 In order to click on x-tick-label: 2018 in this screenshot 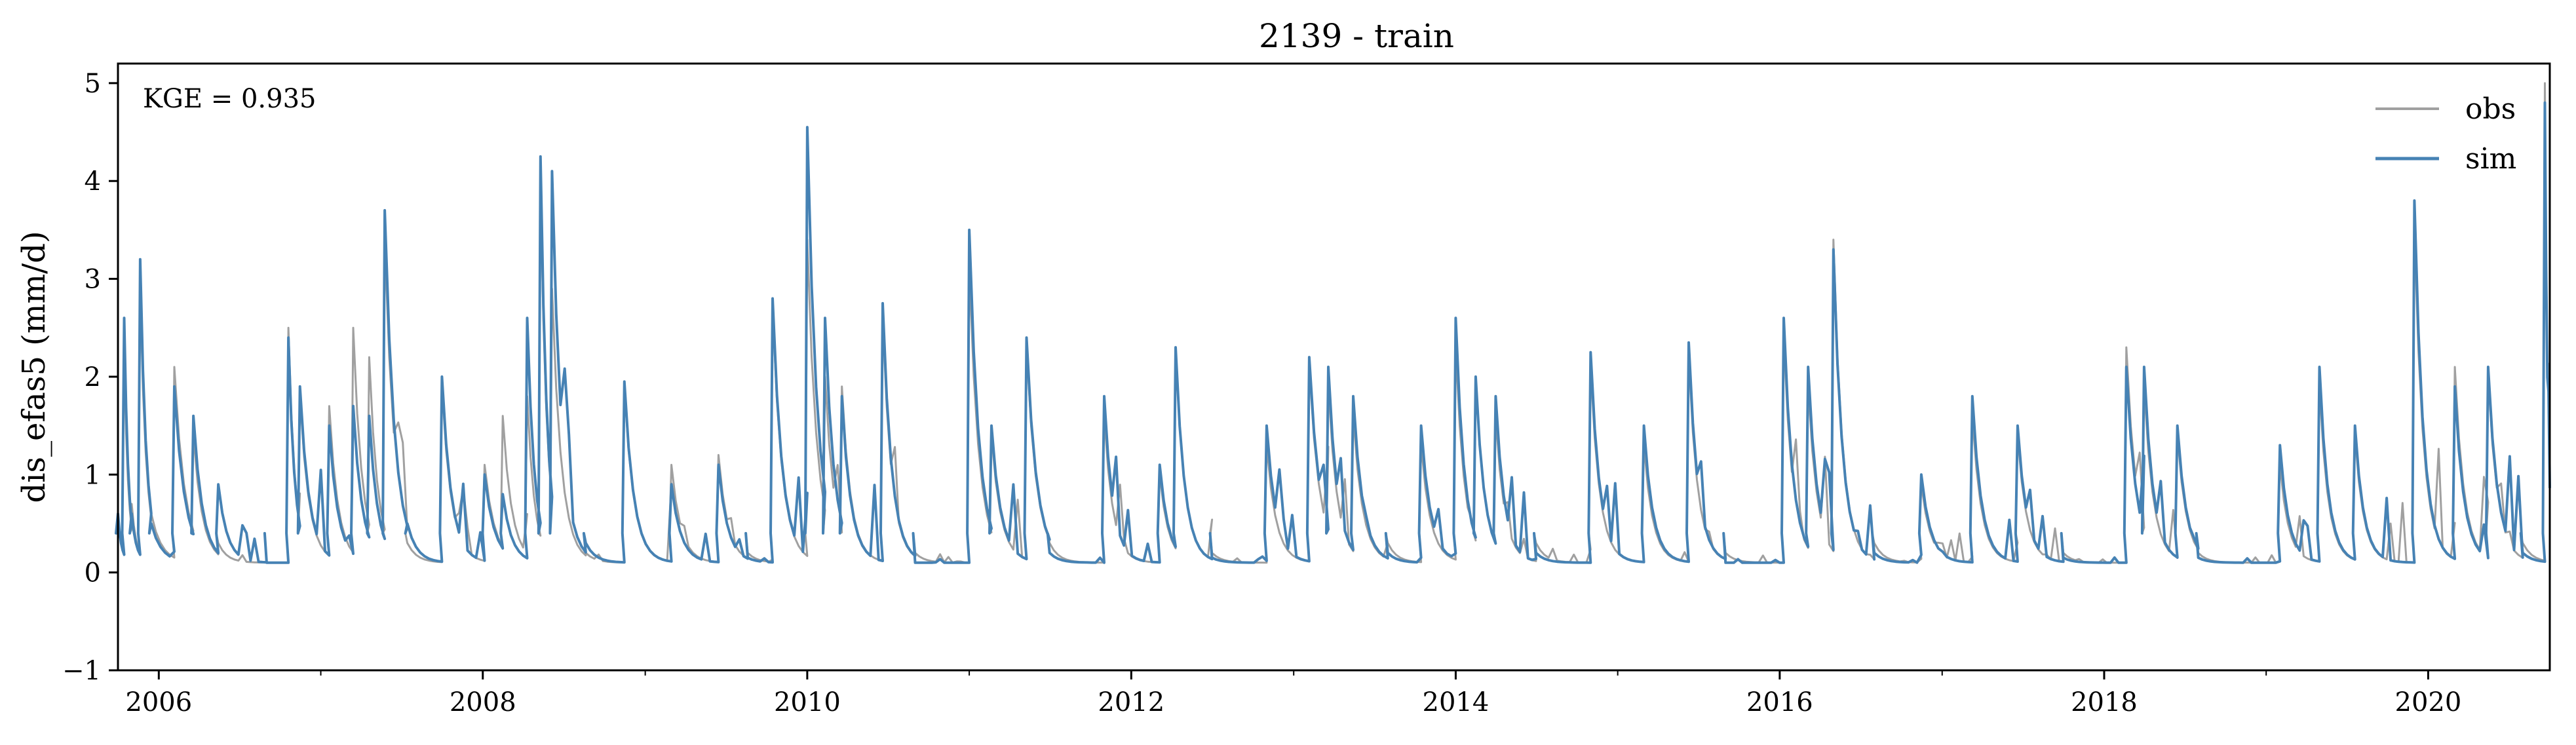, I will do `click(2104, 702)`.